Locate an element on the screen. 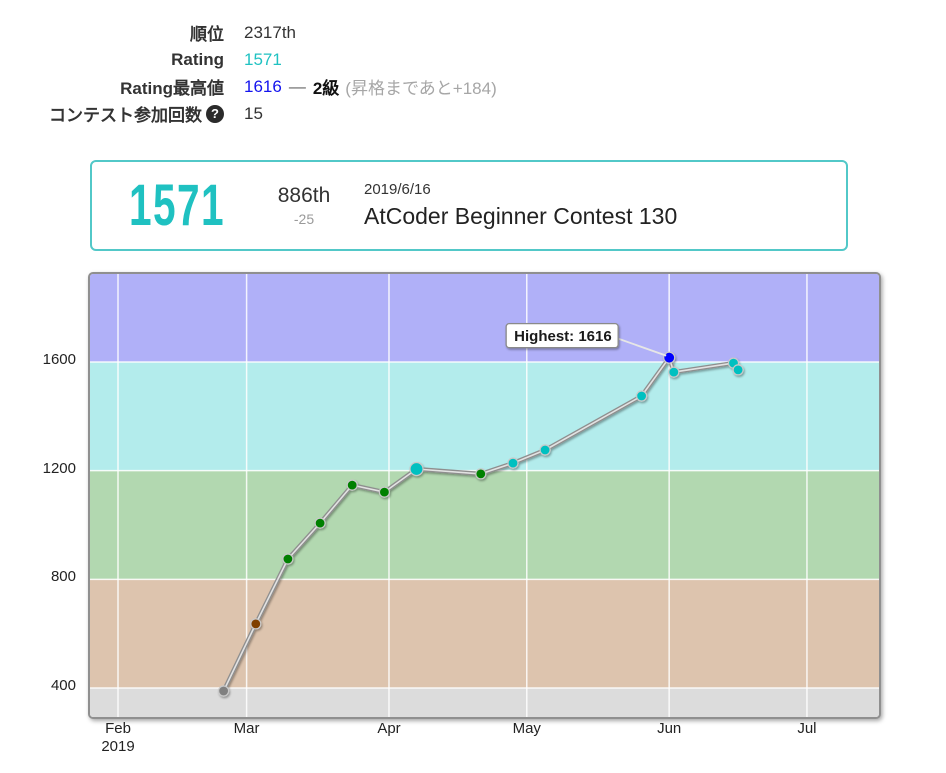 The width and height of the screenshot is (946, 773). highest-rating-label: Rating最高値 is located at coordinates (172, 88).